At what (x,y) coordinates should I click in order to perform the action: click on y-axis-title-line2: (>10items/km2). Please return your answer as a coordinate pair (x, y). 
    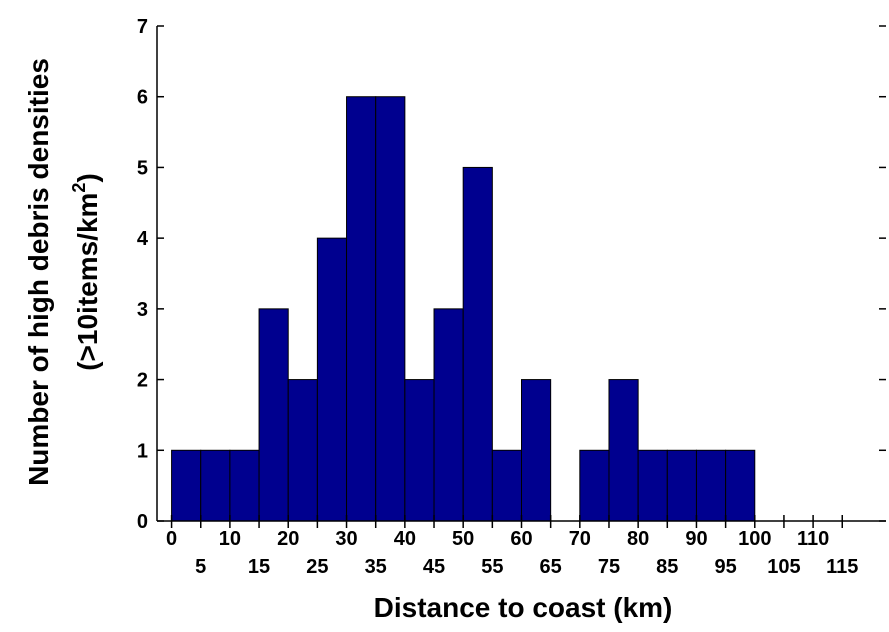
    Looking at the image, I should click on (86, 272).